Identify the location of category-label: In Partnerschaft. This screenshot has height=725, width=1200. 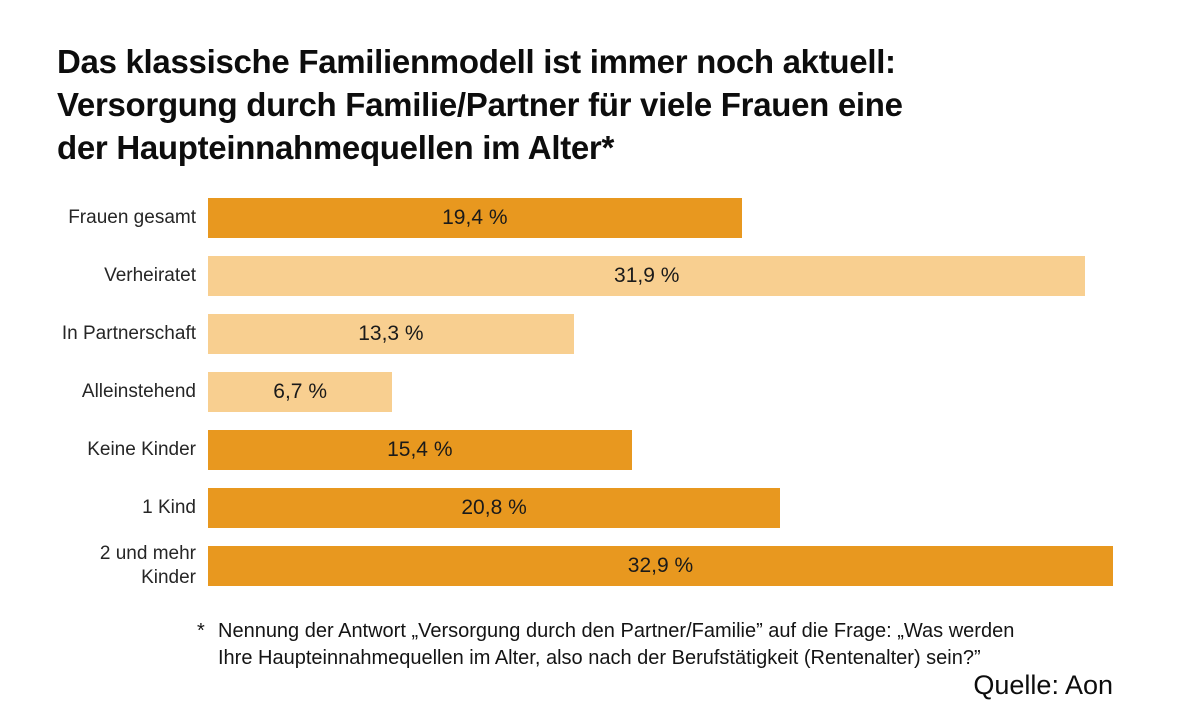
(128, 333).